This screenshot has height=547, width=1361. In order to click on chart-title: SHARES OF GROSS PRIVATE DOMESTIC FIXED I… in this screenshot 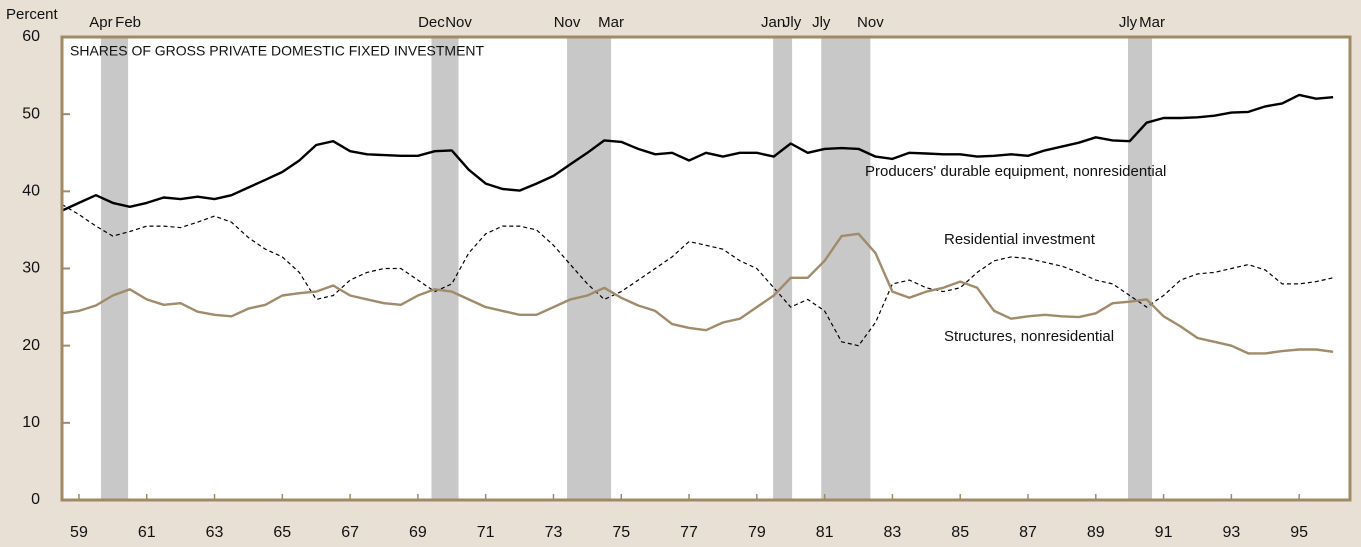, I will do `click(277, 51)`.